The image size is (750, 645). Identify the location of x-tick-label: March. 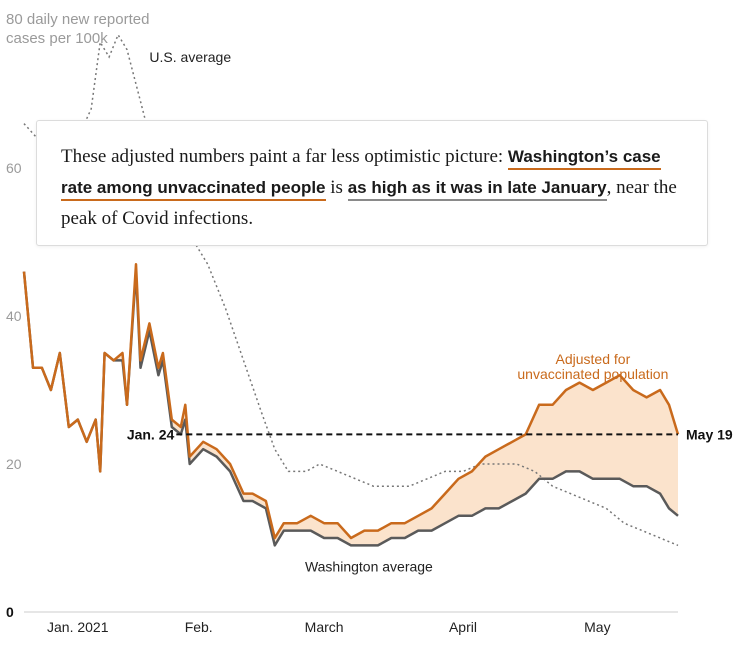
(324, 627).